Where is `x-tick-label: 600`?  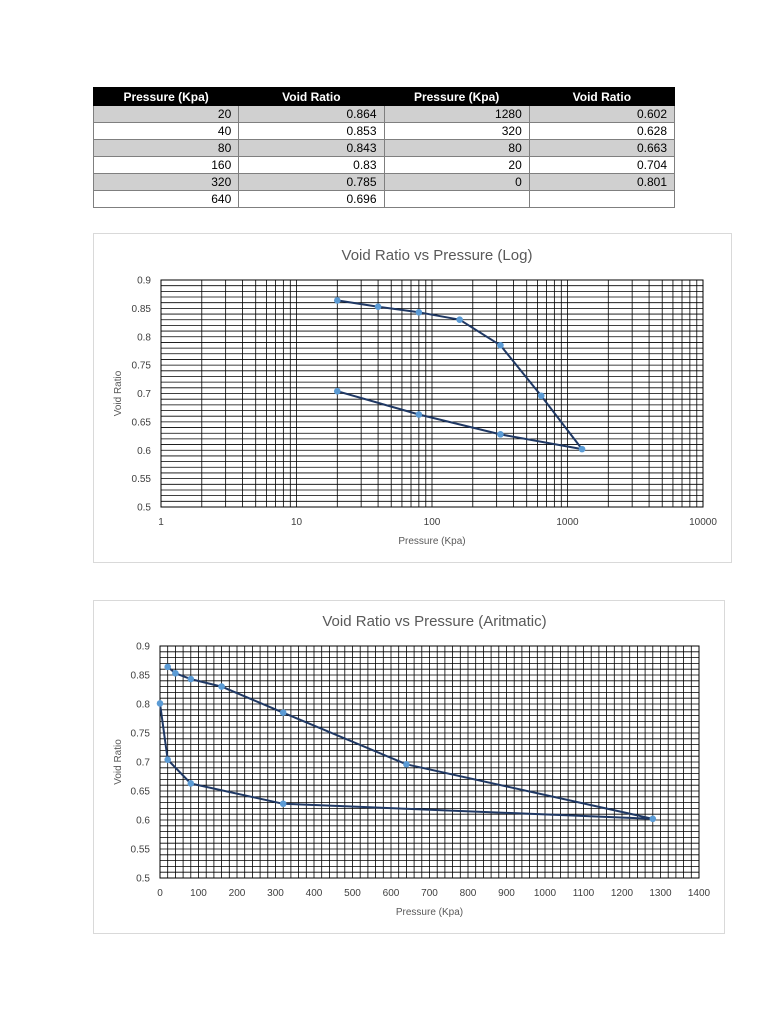
x-tick-label: 600 is located at coordinates (391, 893).